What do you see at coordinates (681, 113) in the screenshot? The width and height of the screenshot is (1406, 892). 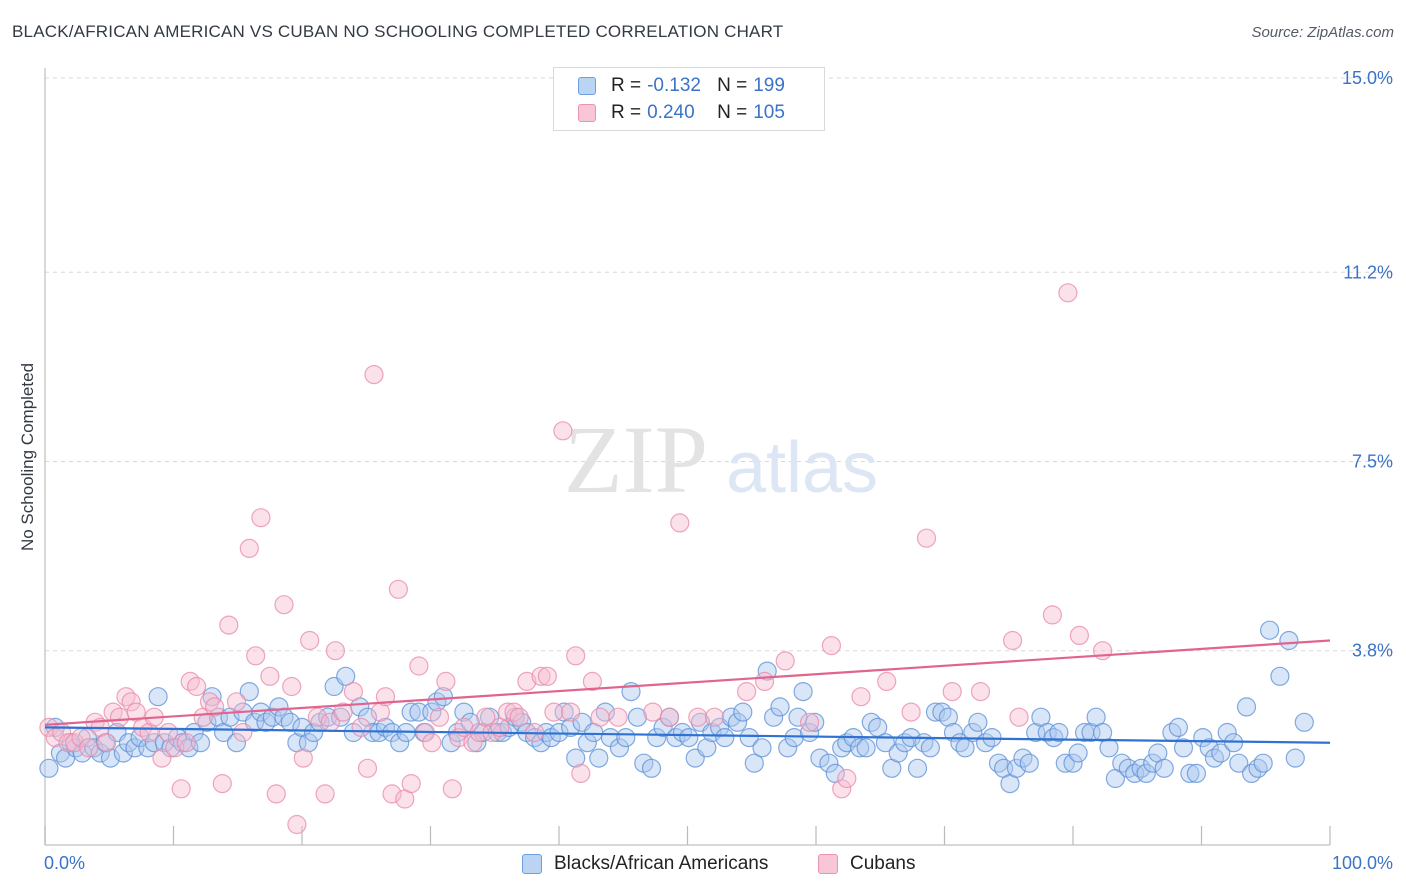 I see `legend-row-cubans: R = 0.240 N = 105` at bounding box center [681, 113].